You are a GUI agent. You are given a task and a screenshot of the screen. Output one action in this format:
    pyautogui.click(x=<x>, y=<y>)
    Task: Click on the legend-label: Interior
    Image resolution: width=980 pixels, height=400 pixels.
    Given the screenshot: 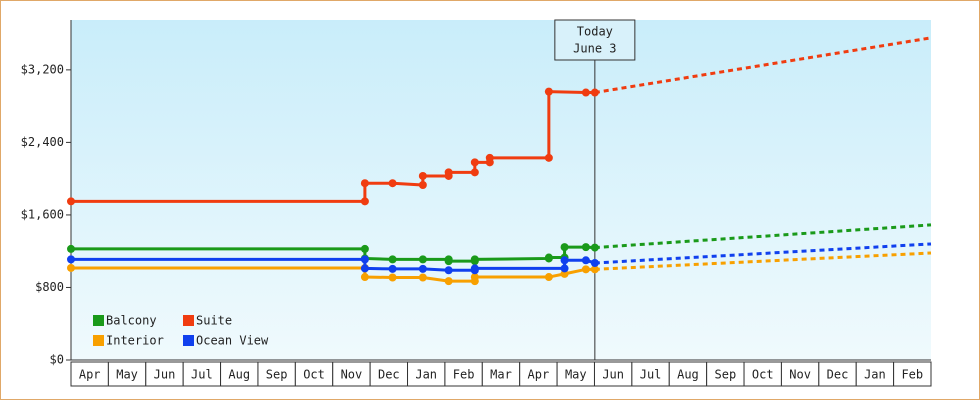 What is the action you would take?
    pyautogui.click(x=135, y=341)
    